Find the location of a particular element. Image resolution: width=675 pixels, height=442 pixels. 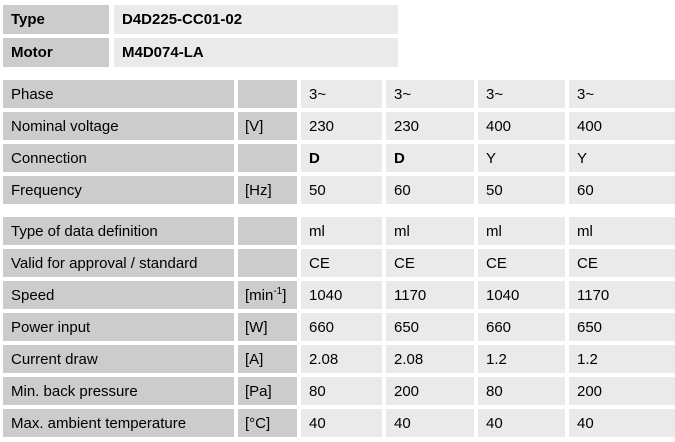

id-row-label: Motor is located at coordinates (56, 52).